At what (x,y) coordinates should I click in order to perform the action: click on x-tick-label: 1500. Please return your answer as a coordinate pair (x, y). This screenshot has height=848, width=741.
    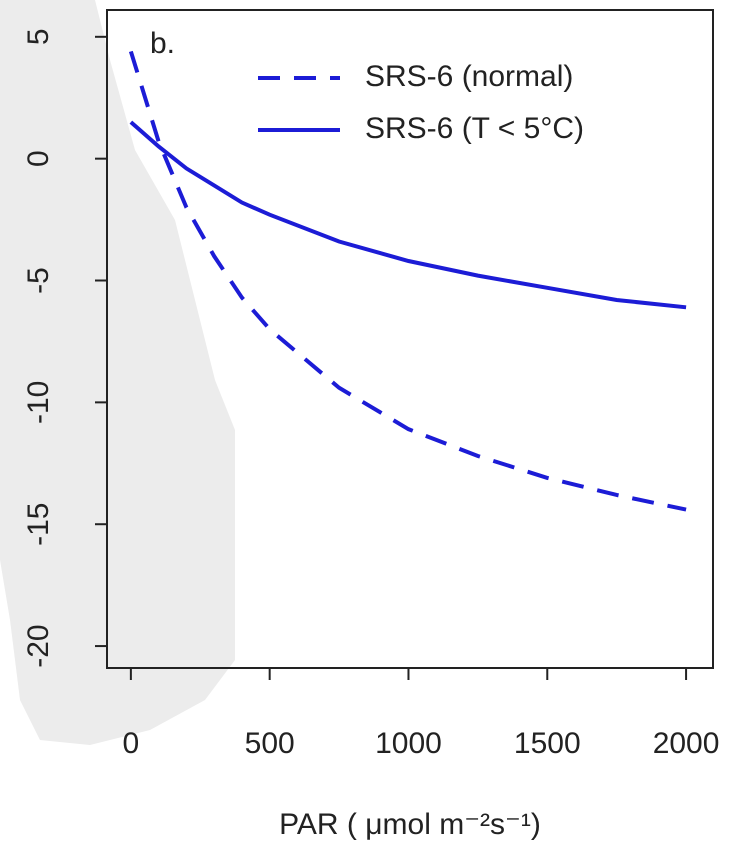
    Looking at the image, I should click on (547, 743).